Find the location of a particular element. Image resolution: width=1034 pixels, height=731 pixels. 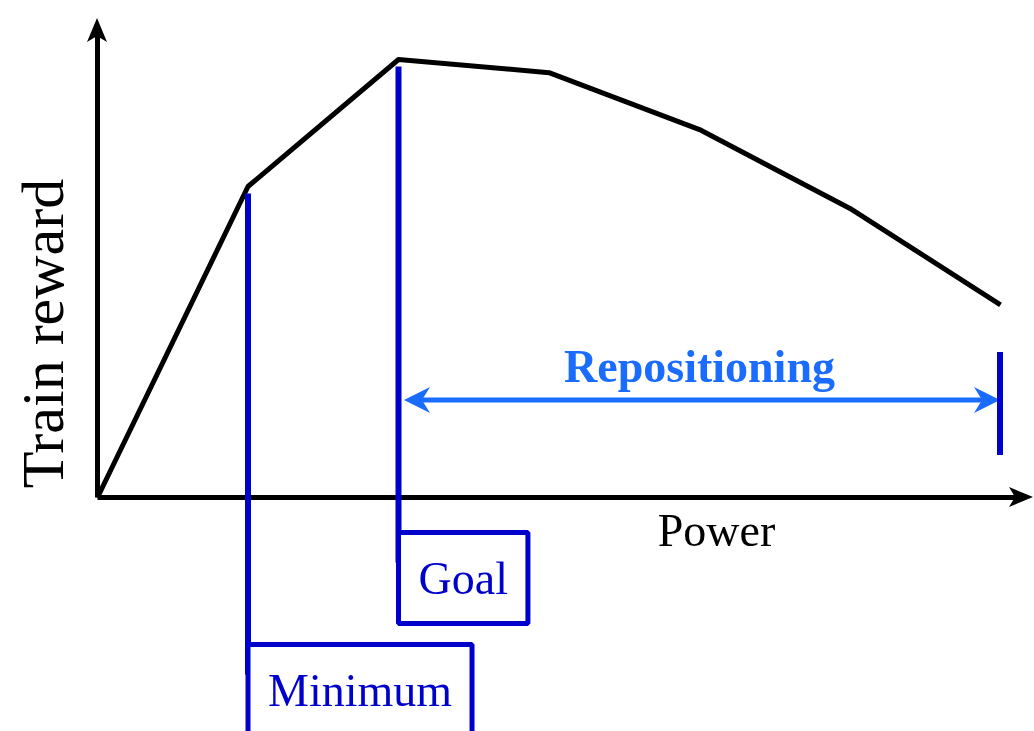

x-axis-title: Power is located at coordinates (716, 530).